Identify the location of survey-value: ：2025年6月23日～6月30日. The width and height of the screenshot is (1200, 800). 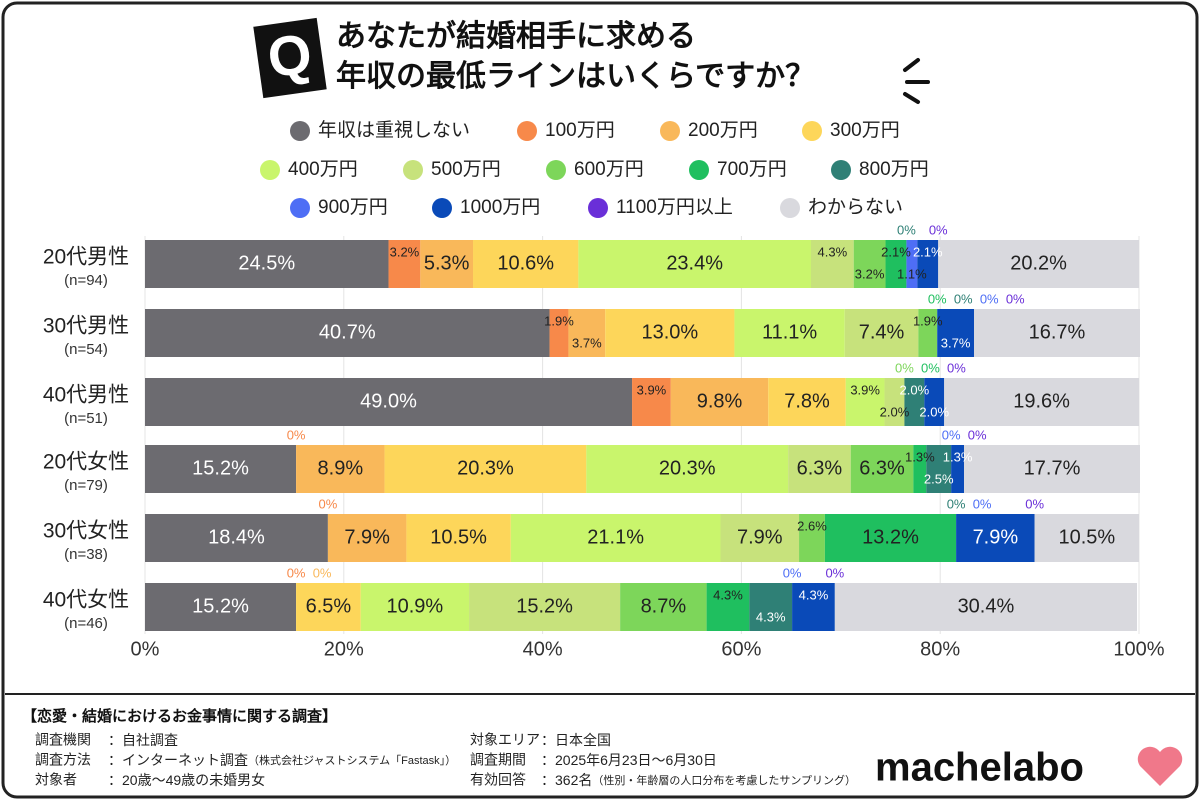
(629, 760).